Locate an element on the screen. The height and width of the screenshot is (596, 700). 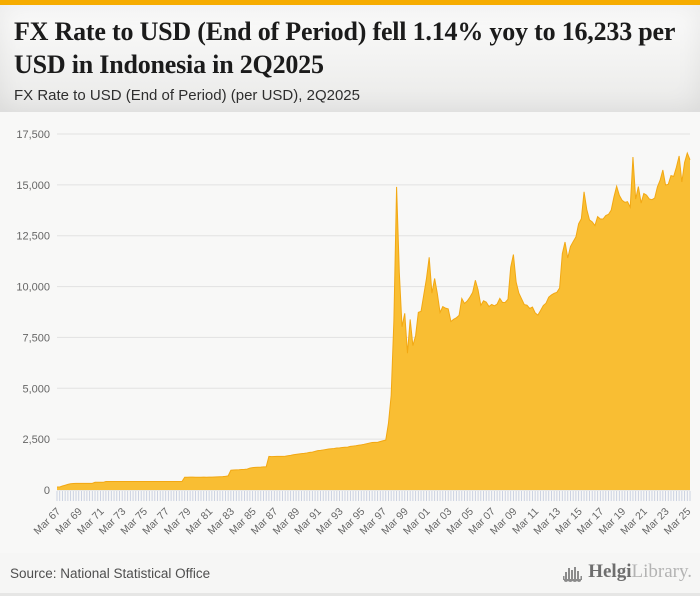
top-accent-bar is located at coordinates (350, 2).